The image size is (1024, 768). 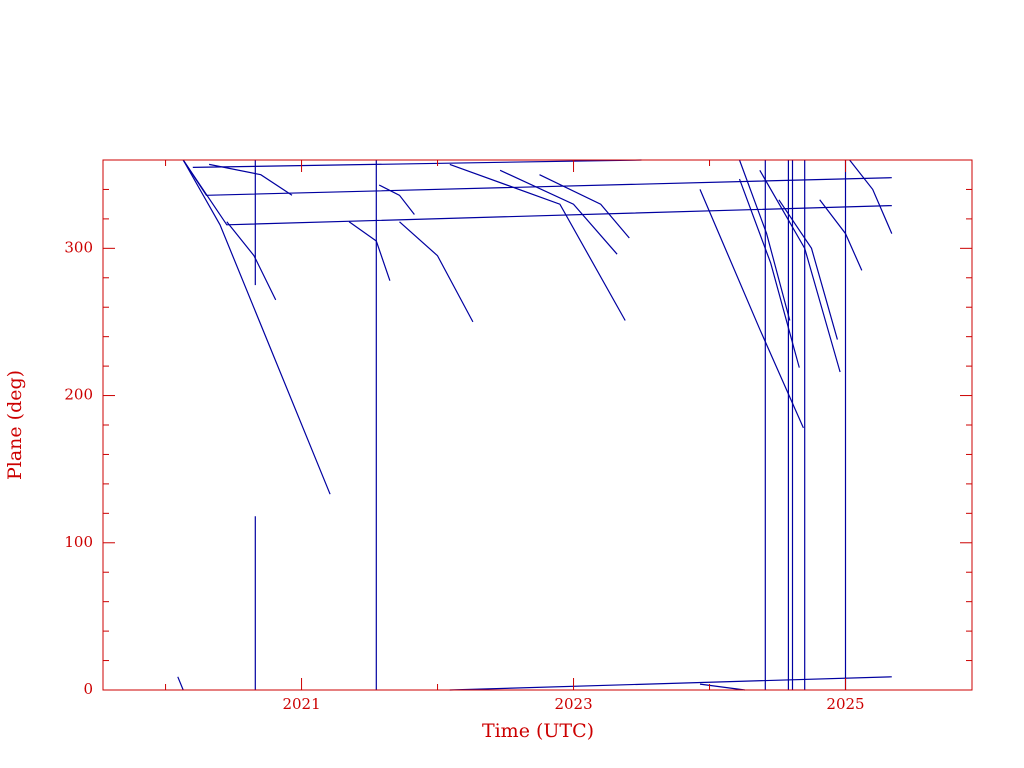 I want to click on y-axis-label: Plane (deg), so click(x=15, y=425).